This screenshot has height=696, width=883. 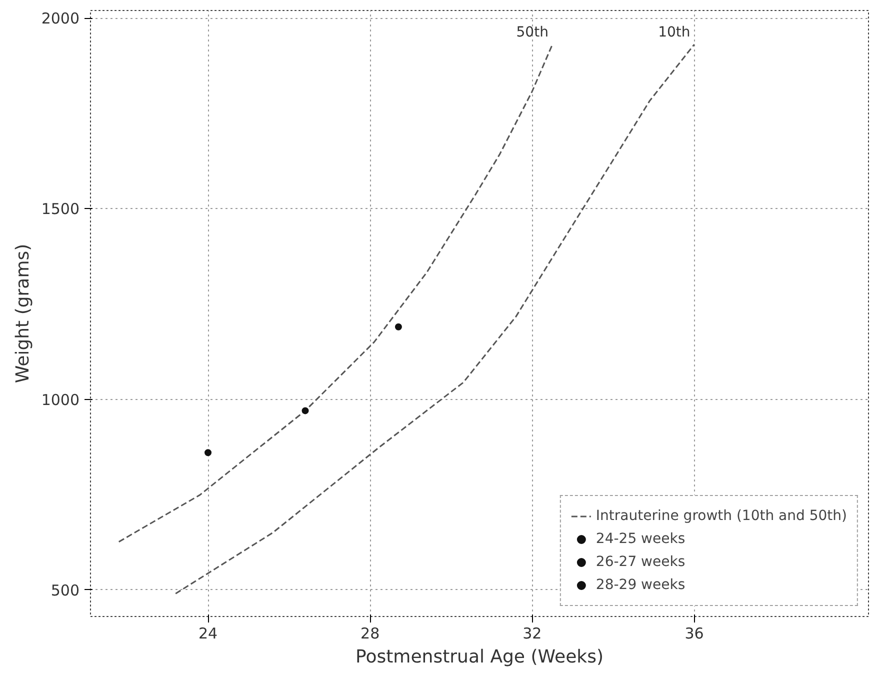 I want to click on y-tick-label: 500, so click(x=65, y=590).